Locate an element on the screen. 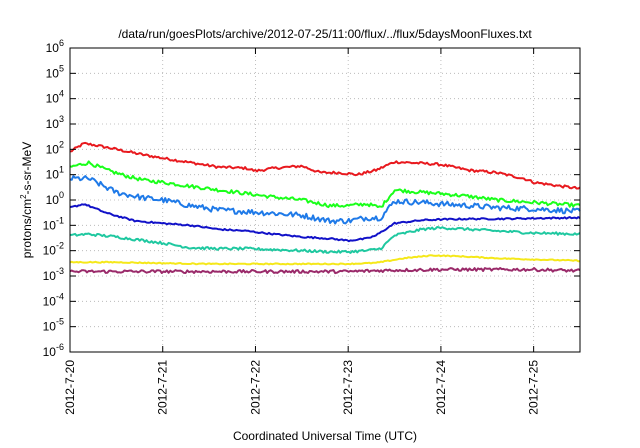 Image resolution: width=640 pixels, height=448 pixels. y-tick-label: 10¹ is located at coordinates (55, 173).